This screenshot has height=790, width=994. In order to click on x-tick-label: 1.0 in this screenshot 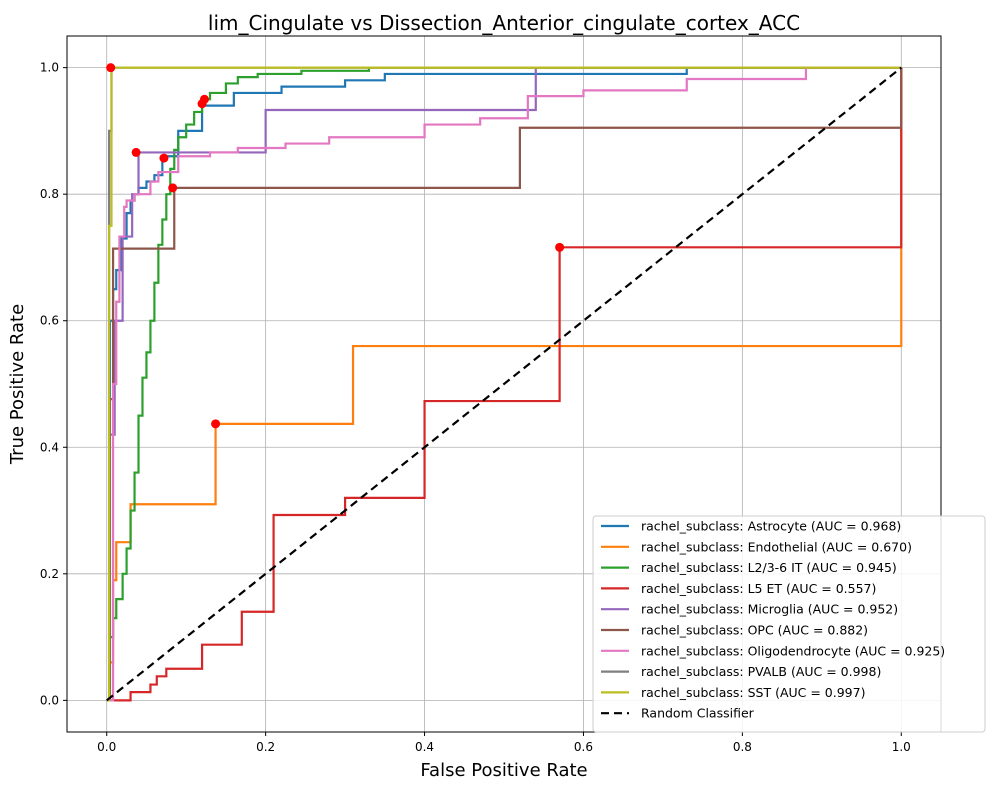, I will do `click(901, 747)`.